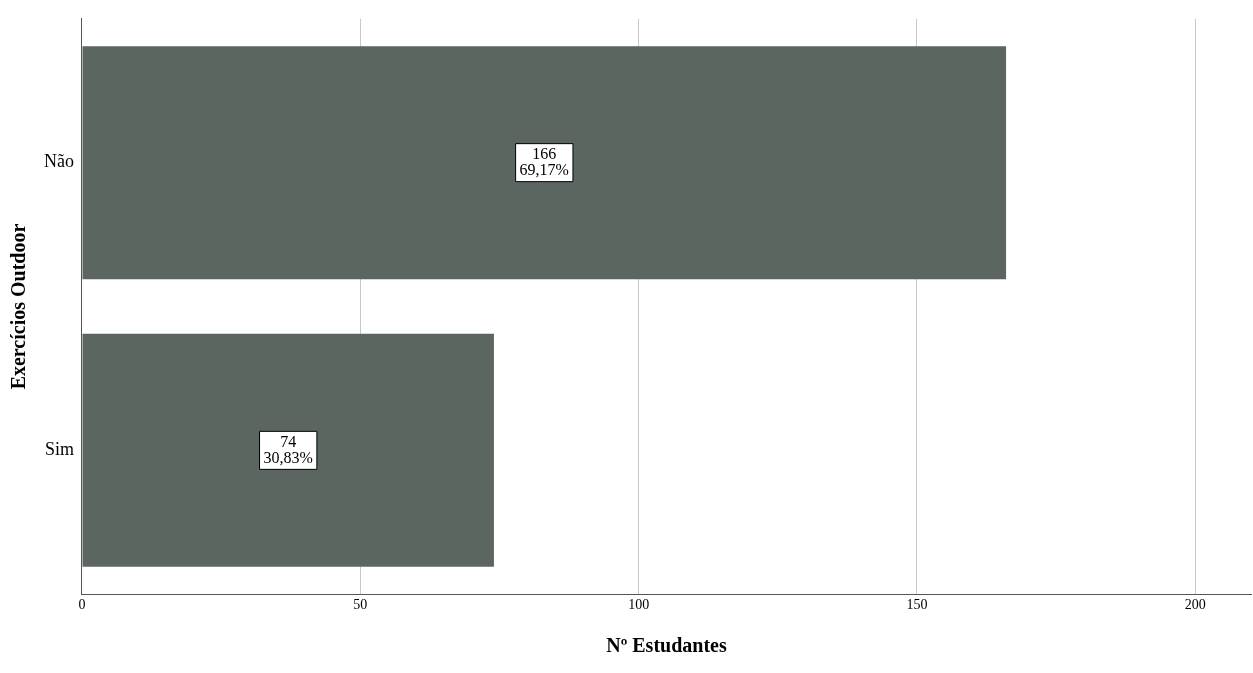  I want to click on x-tick-label: 150, so click(917, 605).